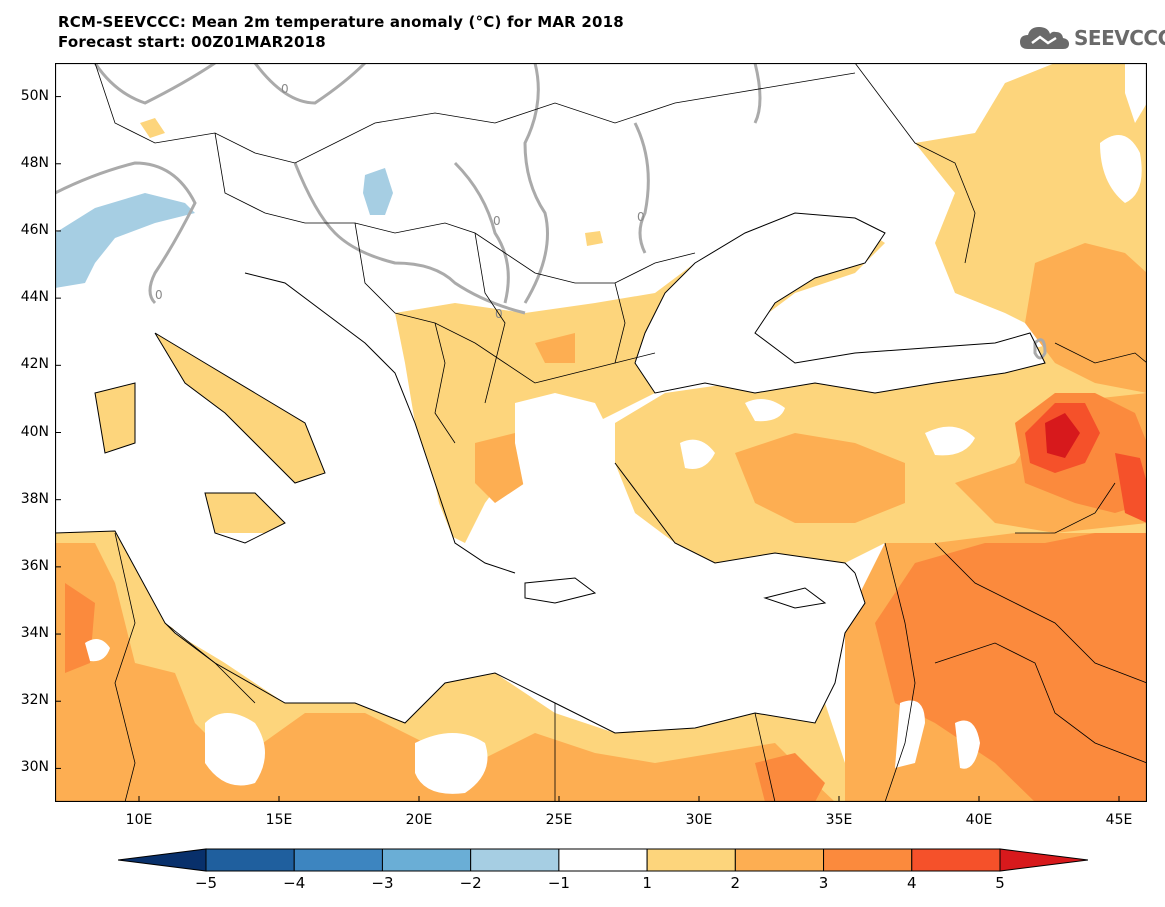 The image size is (1165, 907). I want to click on germany-warm-spot, so click(152, 128).